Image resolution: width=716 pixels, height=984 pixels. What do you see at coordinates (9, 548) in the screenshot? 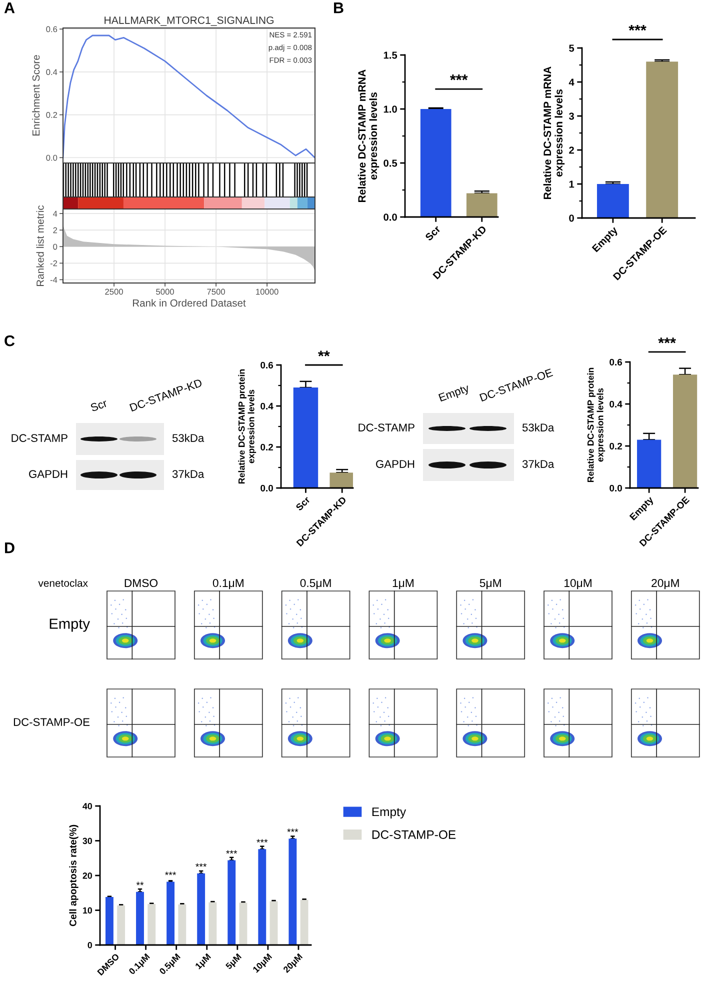
I see `text: D` at bounding box center [9, 548].